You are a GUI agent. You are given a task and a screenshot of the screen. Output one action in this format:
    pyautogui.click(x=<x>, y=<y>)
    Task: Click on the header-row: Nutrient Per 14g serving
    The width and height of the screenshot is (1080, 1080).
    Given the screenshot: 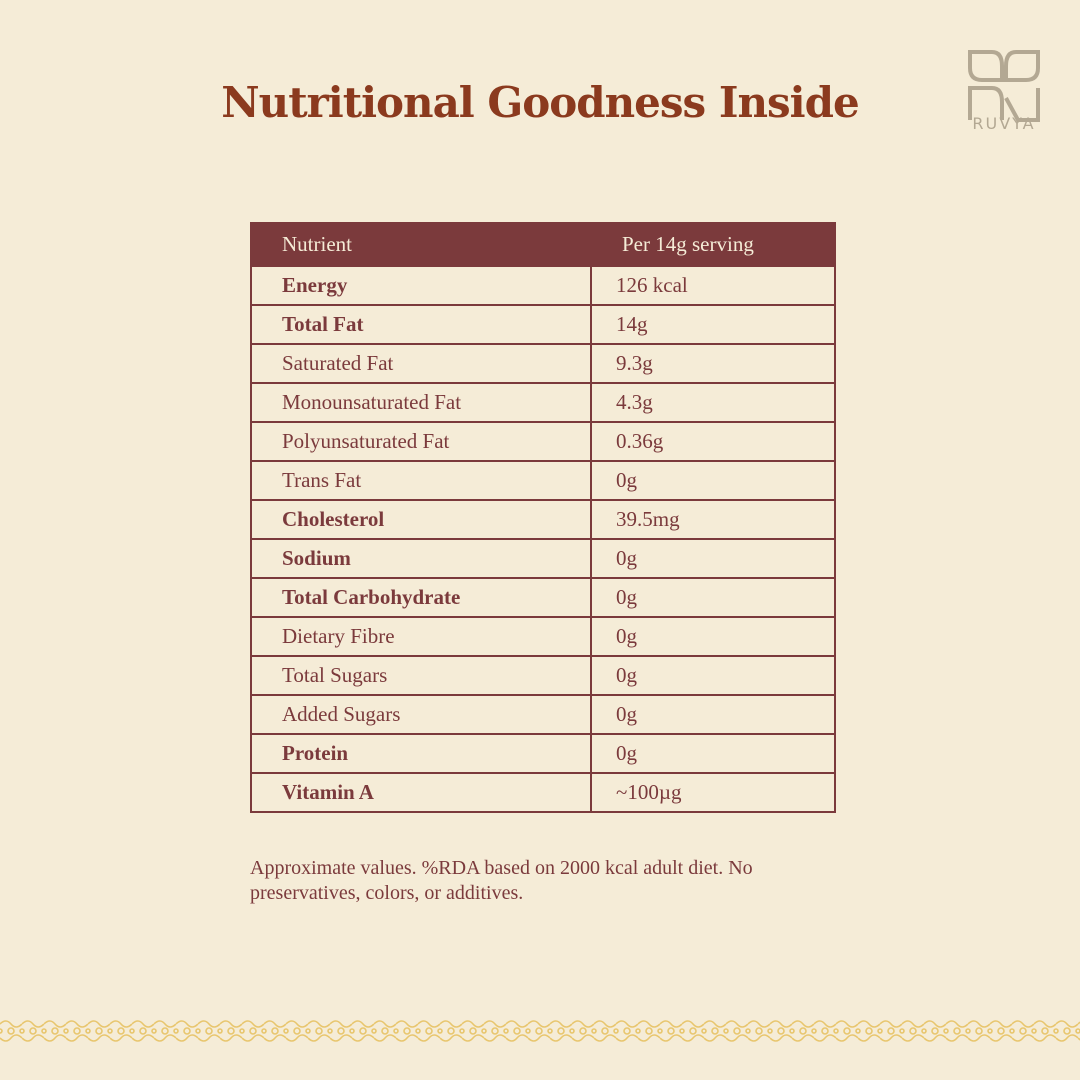 What is the action you would take?
    pyautogui.click(x=543, y=244)
    